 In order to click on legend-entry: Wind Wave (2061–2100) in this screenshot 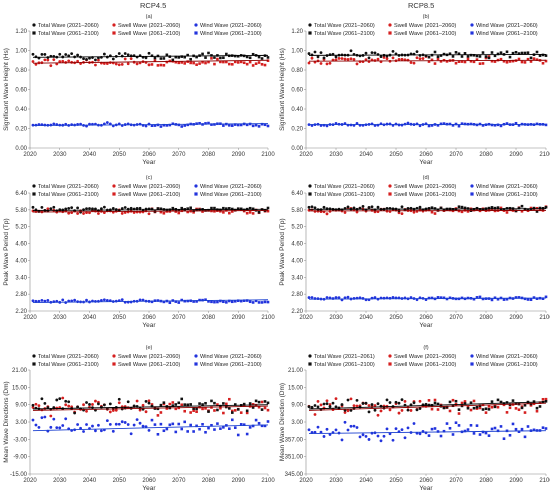, I will do `click(507, 195)`.